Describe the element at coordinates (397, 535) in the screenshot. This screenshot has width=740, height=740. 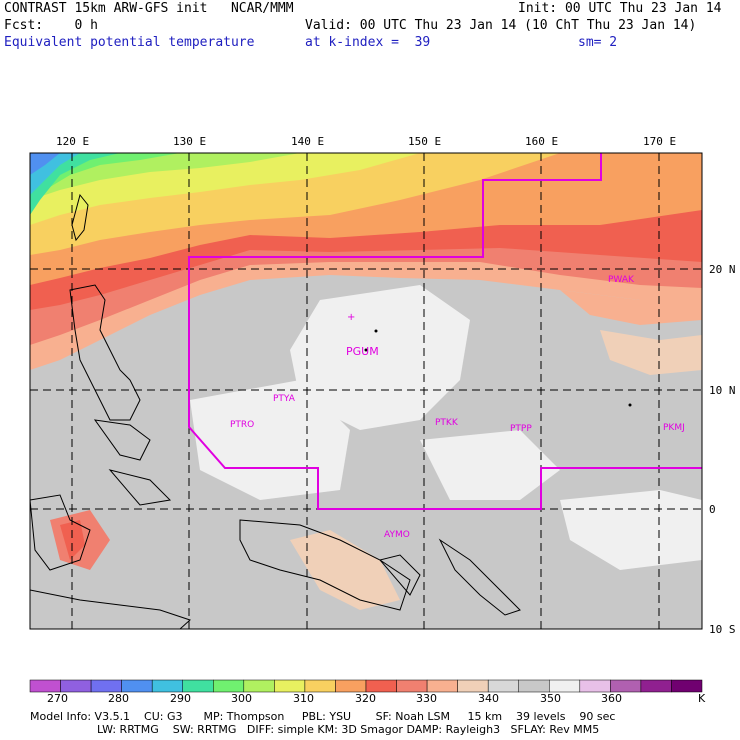
I see `station-label: AYMO` at that location.